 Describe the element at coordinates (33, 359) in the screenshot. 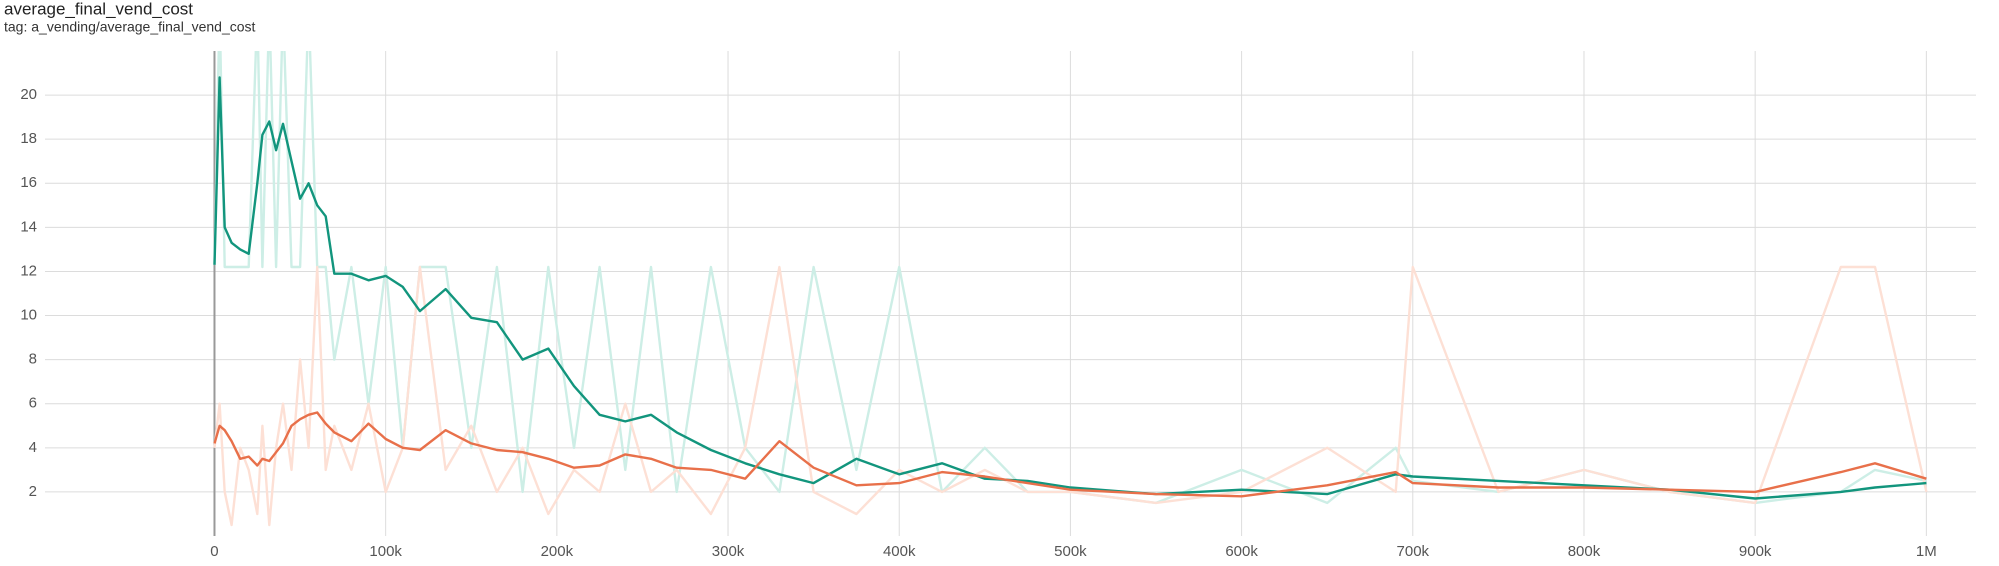

I see `y-tick-label: 8` at that location.